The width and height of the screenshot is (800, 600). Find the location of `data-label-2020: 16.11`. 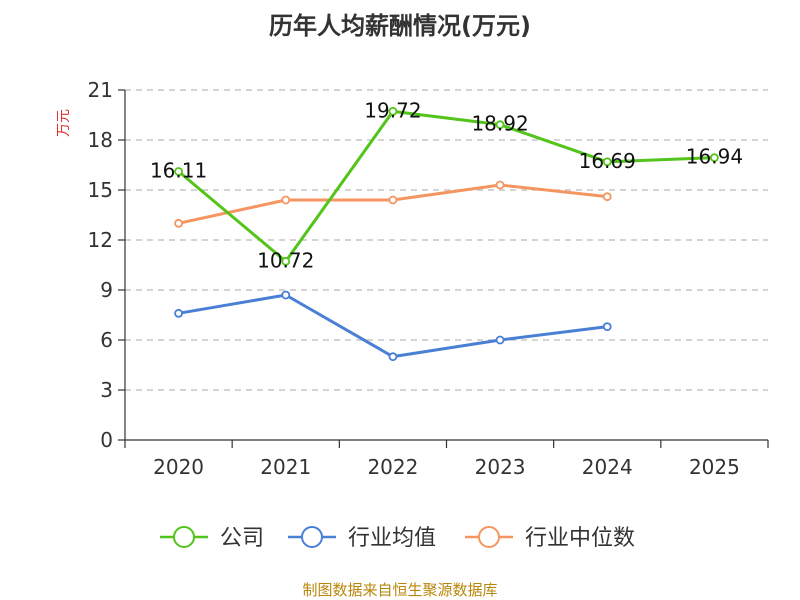

data-label-2020: 16.11 is located at coordinates (178, 171).